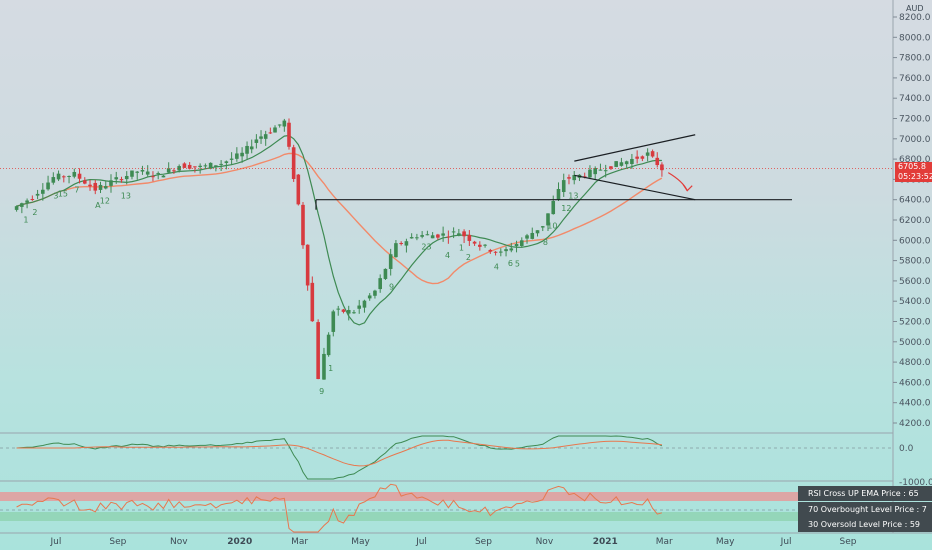  Describe the element at coordinates (915, 8) in the screenshot. I see `currency-label: AUD` at that location.